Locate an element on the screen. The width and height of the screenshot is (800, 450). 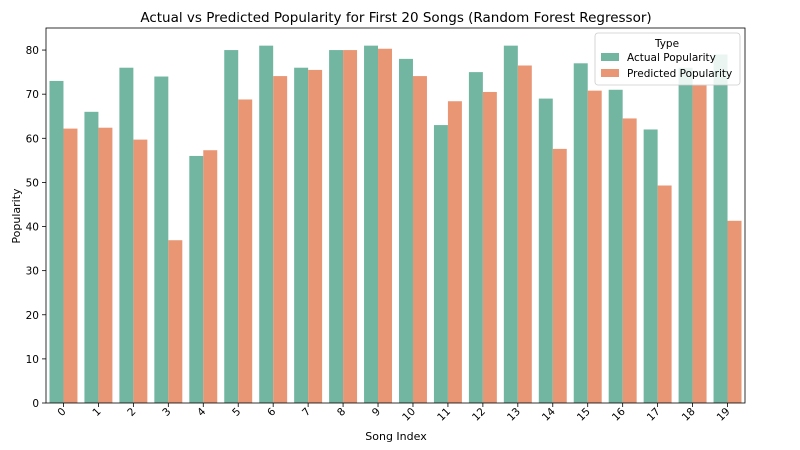
legend-swatch-predicted is located at coordinates (610, 73).